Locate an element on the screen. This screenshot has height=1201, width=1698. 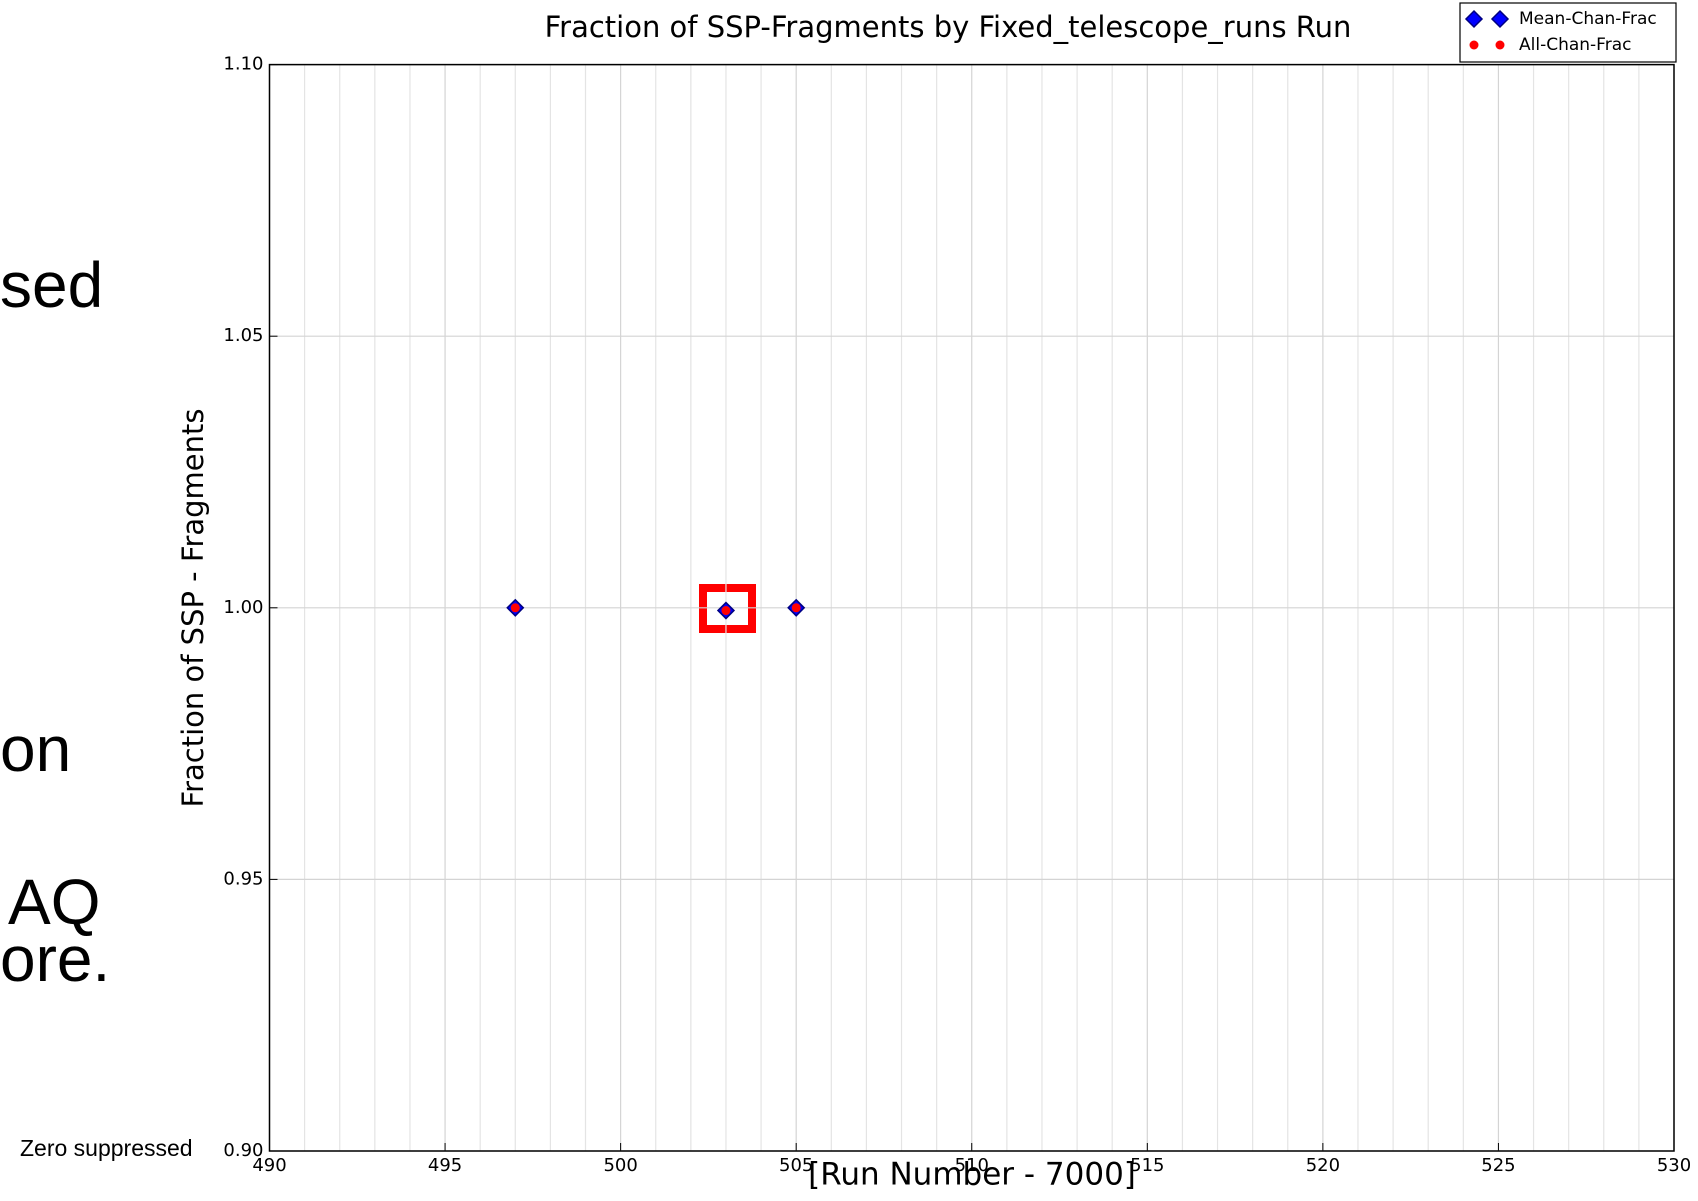
slide-fragment: on is located at coordinates (35, 749).